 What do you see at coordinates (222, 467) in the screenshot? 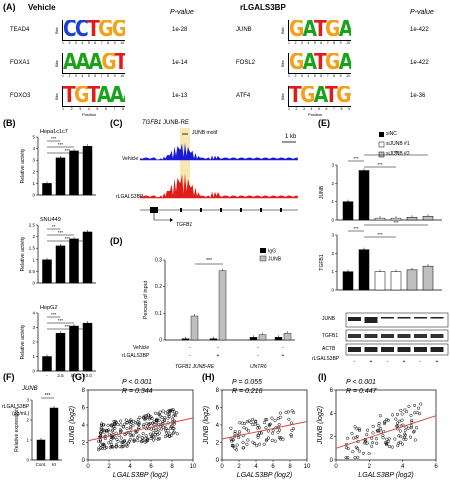
I see `x-tick-label: 0` at bounding box center [222, 467].